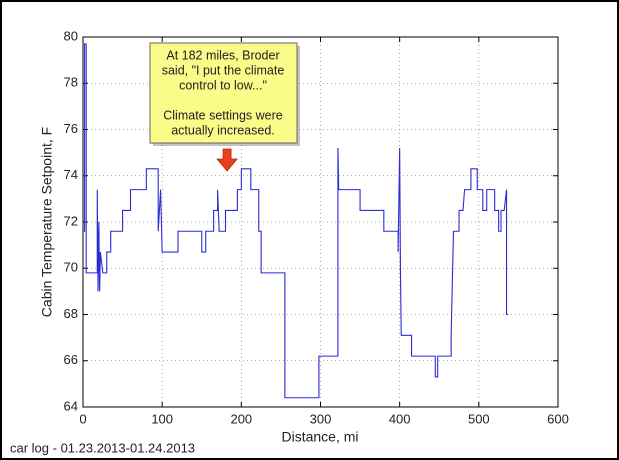 Image resolution: width=619 pixels, height=460 pixels. I want to click on y-tick-label: 68, so click(71, 313).